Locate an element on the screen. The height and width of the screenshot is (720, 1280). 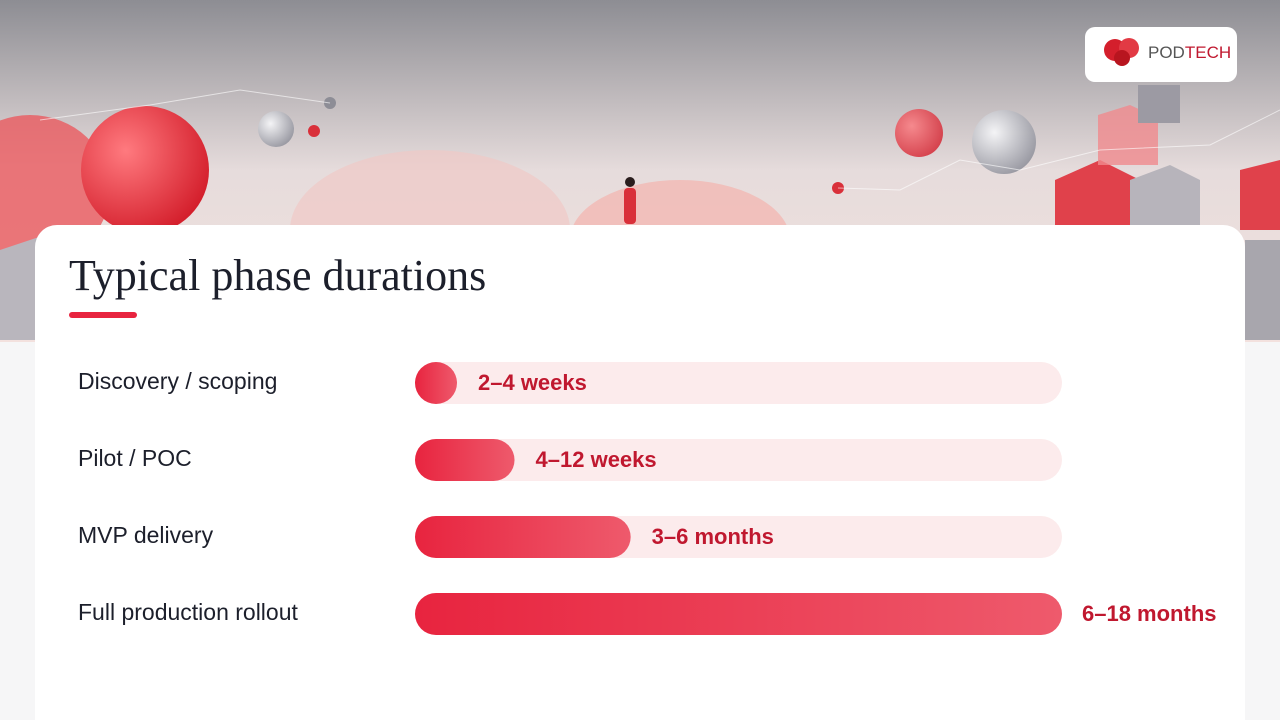
brand-name: PODTECH is located at coordinates (1189, 52).